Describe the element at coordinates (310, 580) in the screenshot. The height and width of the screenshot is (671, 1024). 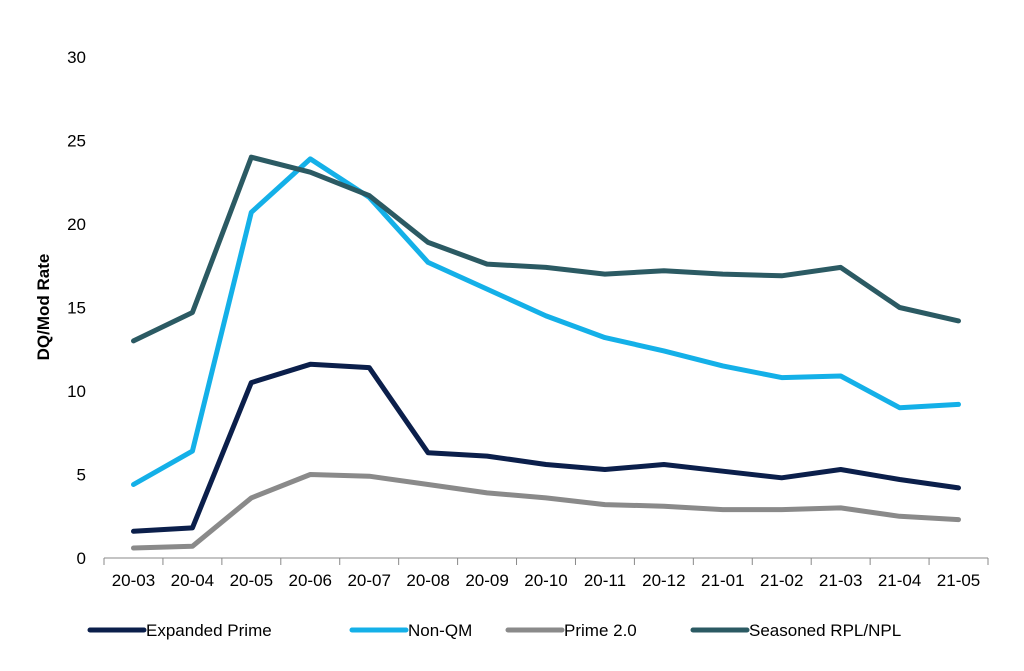
I see `x-tick-label: 20-06` at that location.